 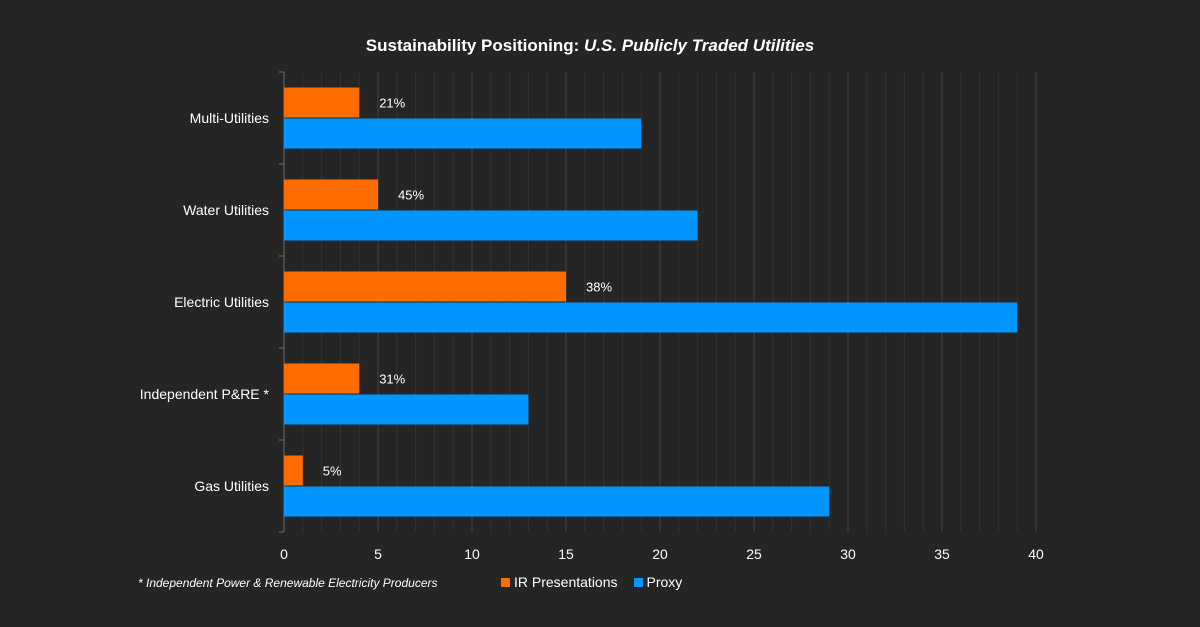 What do you see at coordinates (392, 103) in the screenshot?
I see `data-label: 21%` at bounding box center [392, 103].